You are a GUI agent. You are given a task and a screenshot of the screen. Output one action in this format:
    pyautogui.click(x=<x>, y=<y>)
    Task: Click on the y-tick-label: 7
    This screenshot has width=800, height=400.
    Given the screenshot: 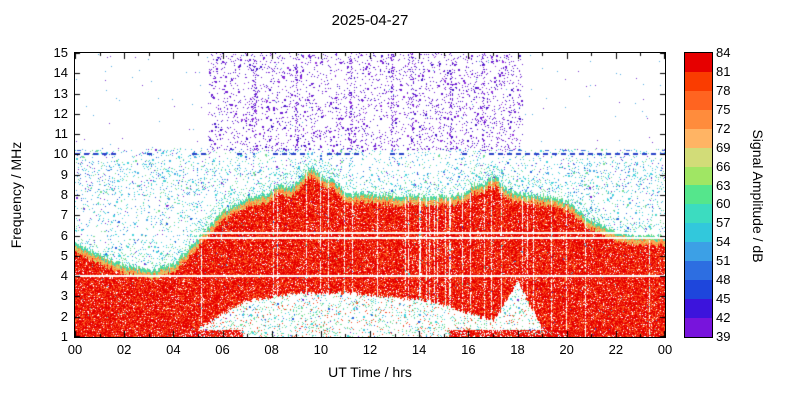 What is the action you would take?
    pyautogui.click(x=64, y=215)
    